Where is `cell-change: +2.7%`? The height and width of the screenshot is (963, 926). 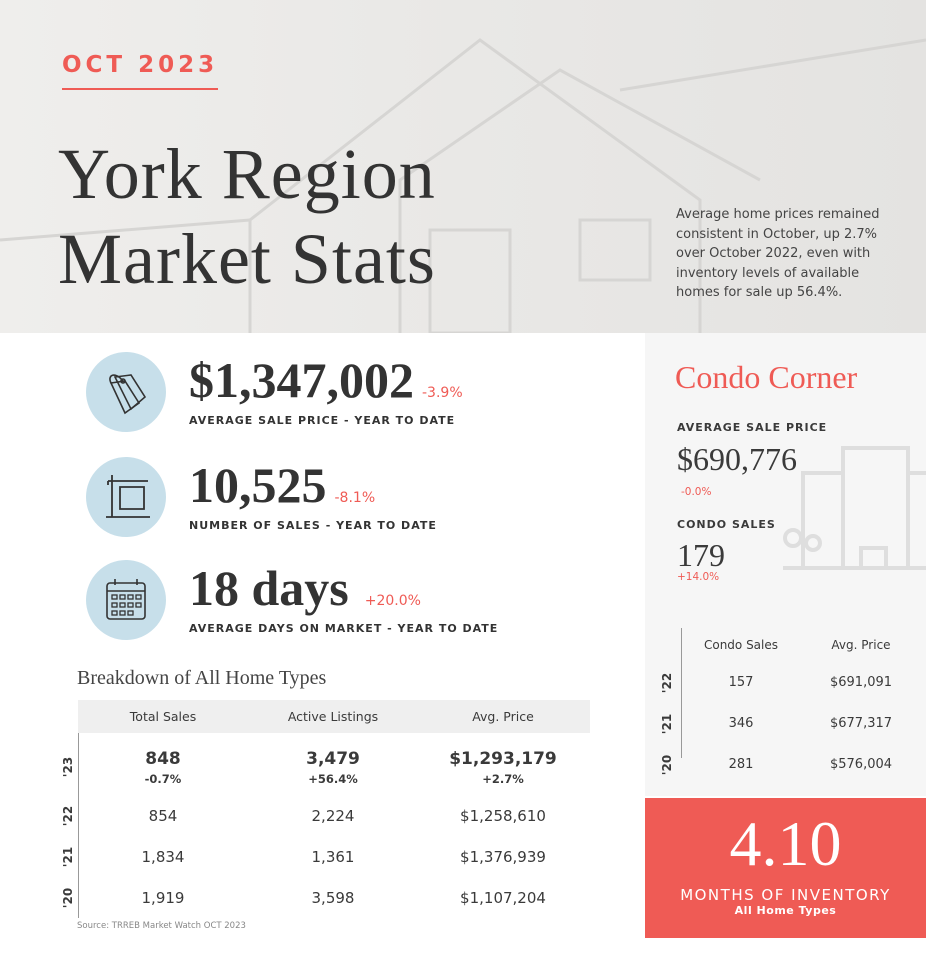 cell-change: +2.7% is located at coordinates (503, 778).